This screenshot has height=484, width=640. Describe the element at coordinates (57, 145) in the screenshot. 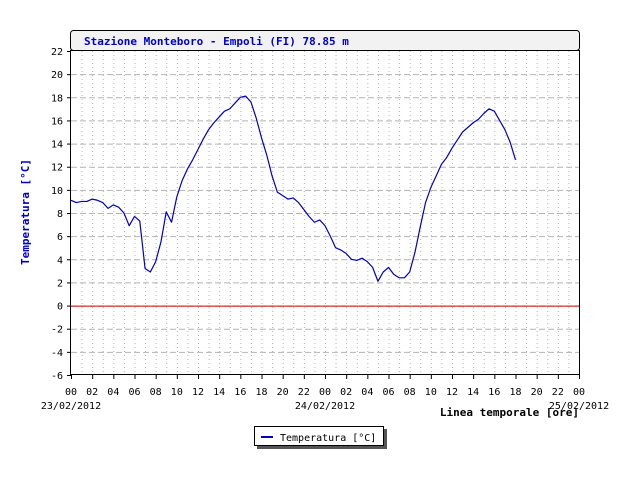

I see `y-tick-label: 14` at that location.